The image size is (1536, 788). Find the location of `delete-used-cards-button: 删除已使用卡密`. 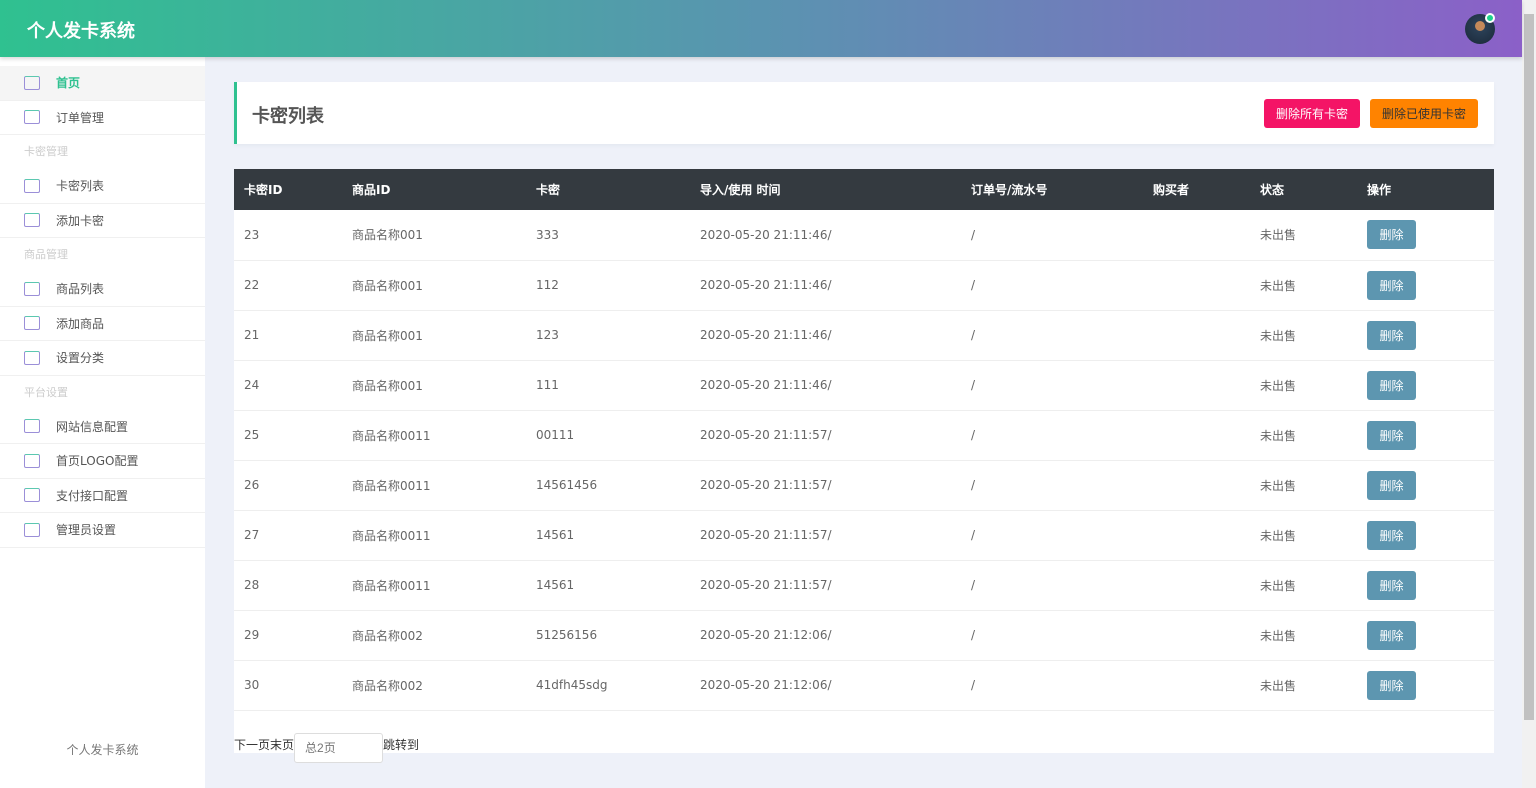

delete-used-cards-button: 删除已使用卡密 is located at coordinates (1424, 113).